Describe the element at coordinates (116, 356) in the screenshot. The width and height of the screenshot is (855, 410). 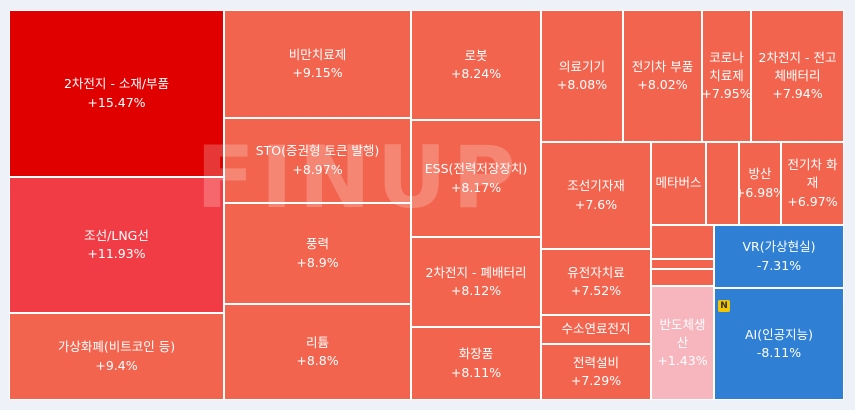
I see `treemap-cell: 가상화폐(비트코인 등) +9.4%` at that location.